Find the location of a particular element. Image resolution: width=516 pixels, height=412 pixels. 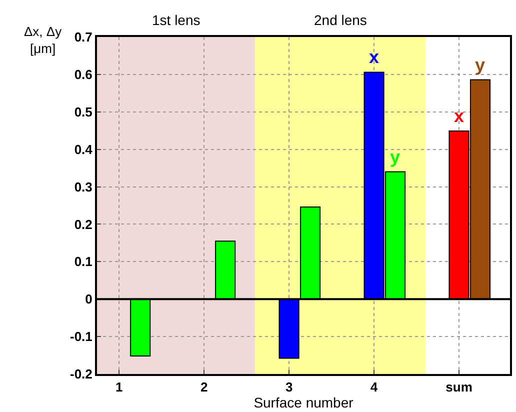

y-tick-label: 0.5 is located at coordinates (83, 112).